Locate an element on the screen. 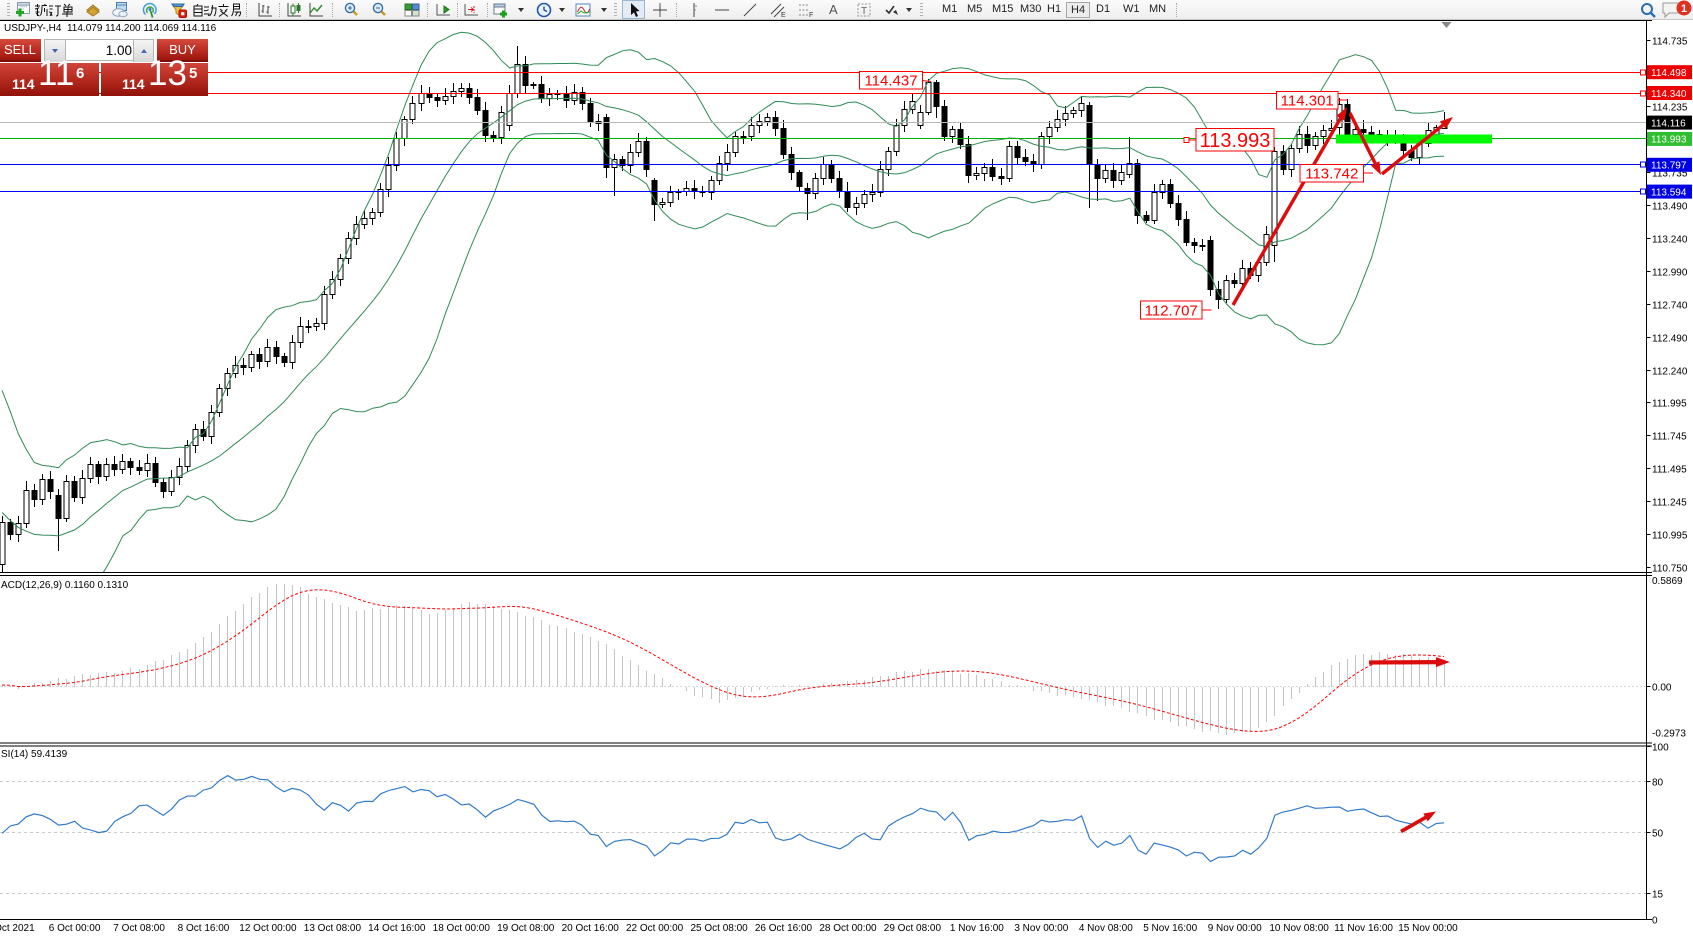  svg-text: 114.735 is located at coordinates (1670, 41).